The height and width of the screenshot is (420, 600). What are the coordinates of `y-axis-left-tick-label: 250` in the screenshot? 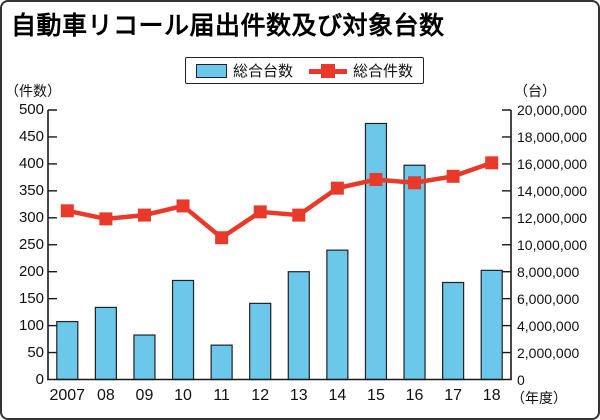 It's located at (31, 244).